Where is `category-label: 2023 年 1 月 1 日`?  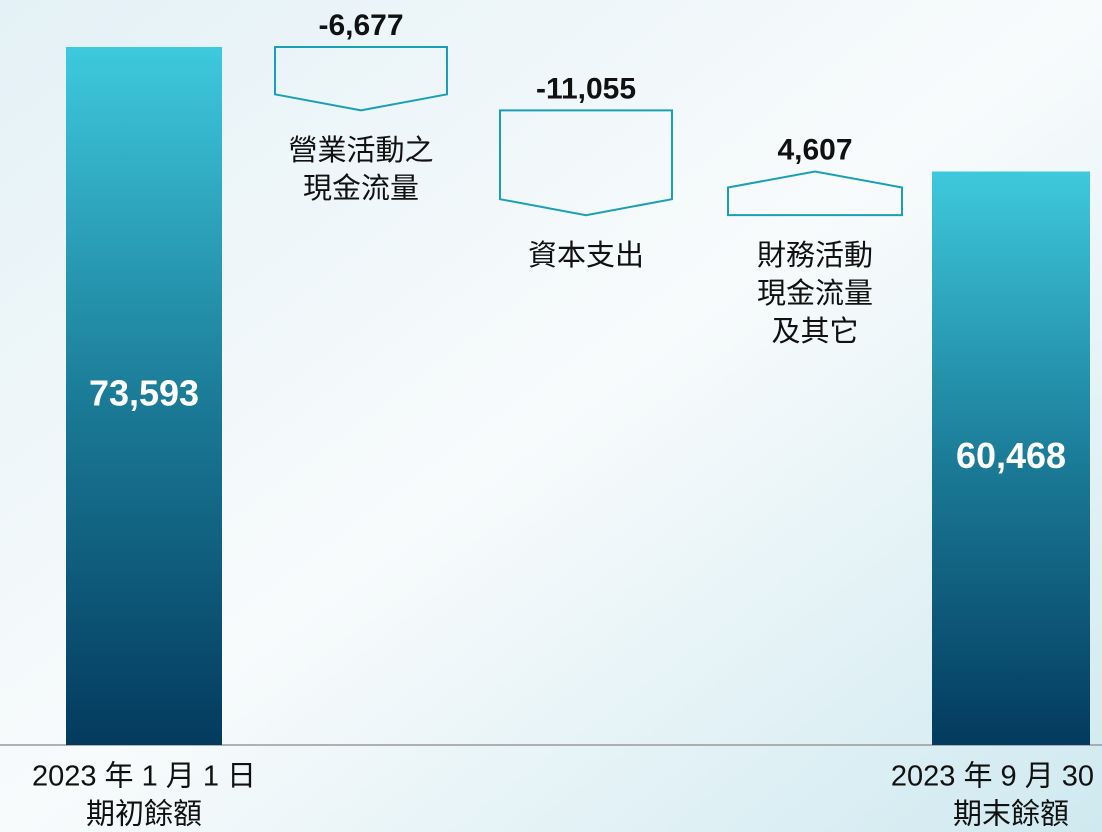
category-label: 2023 年 1 月 1 日 is located at coordinates (144, 776).